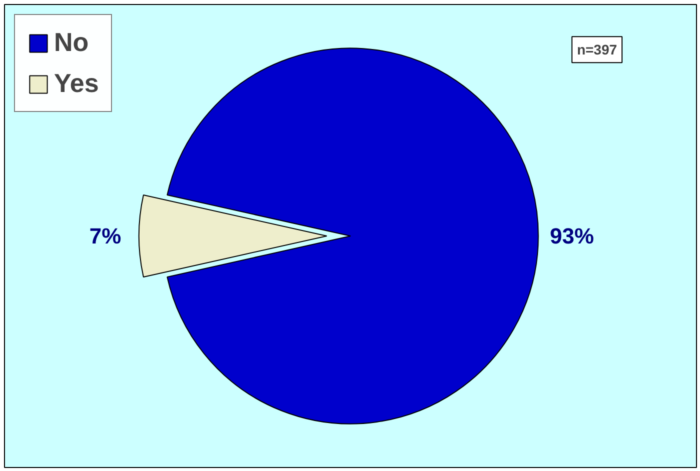 Image resolution: width=700 pixels, height=471 pixels. I want to click on data-label: 7%, so click(105, 236).